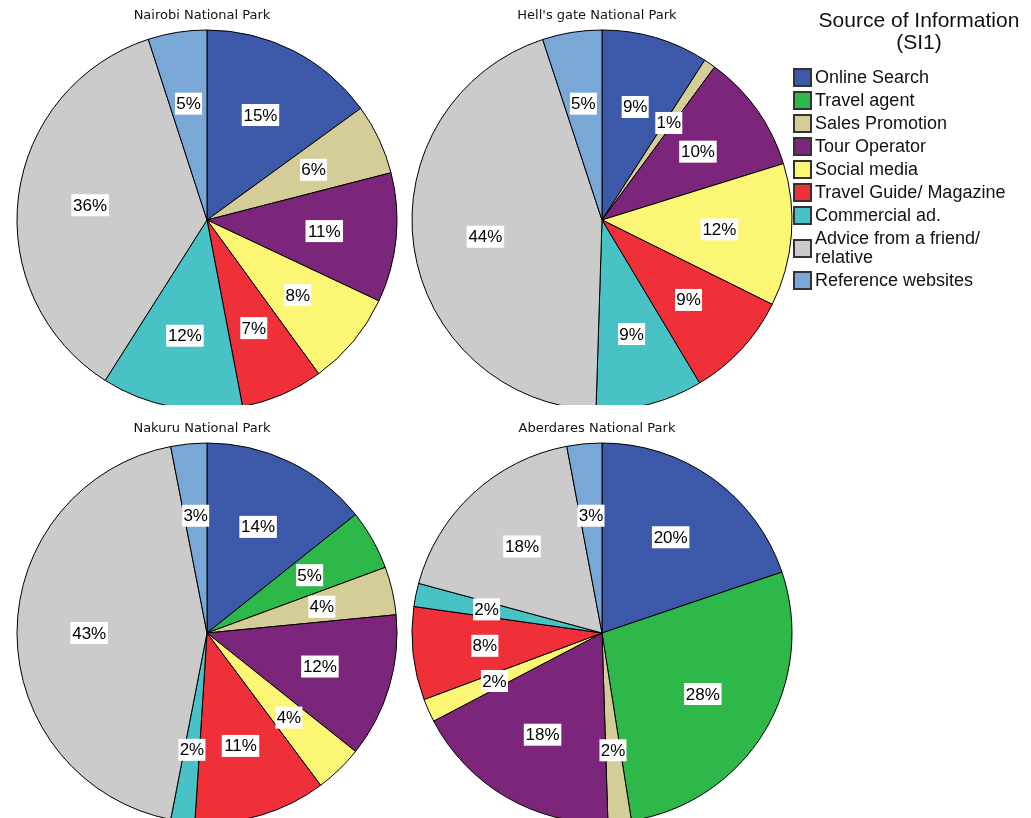 The image size is (1031, 818). I want to click on data-label: 14%, so click(258, 527).